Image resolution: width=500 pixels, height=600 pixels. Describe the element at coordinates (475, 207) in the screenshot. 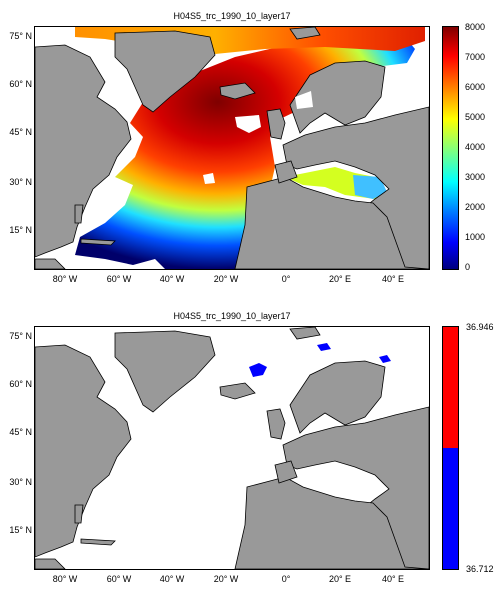

I see `colorbar-tick: 2000` at that location.